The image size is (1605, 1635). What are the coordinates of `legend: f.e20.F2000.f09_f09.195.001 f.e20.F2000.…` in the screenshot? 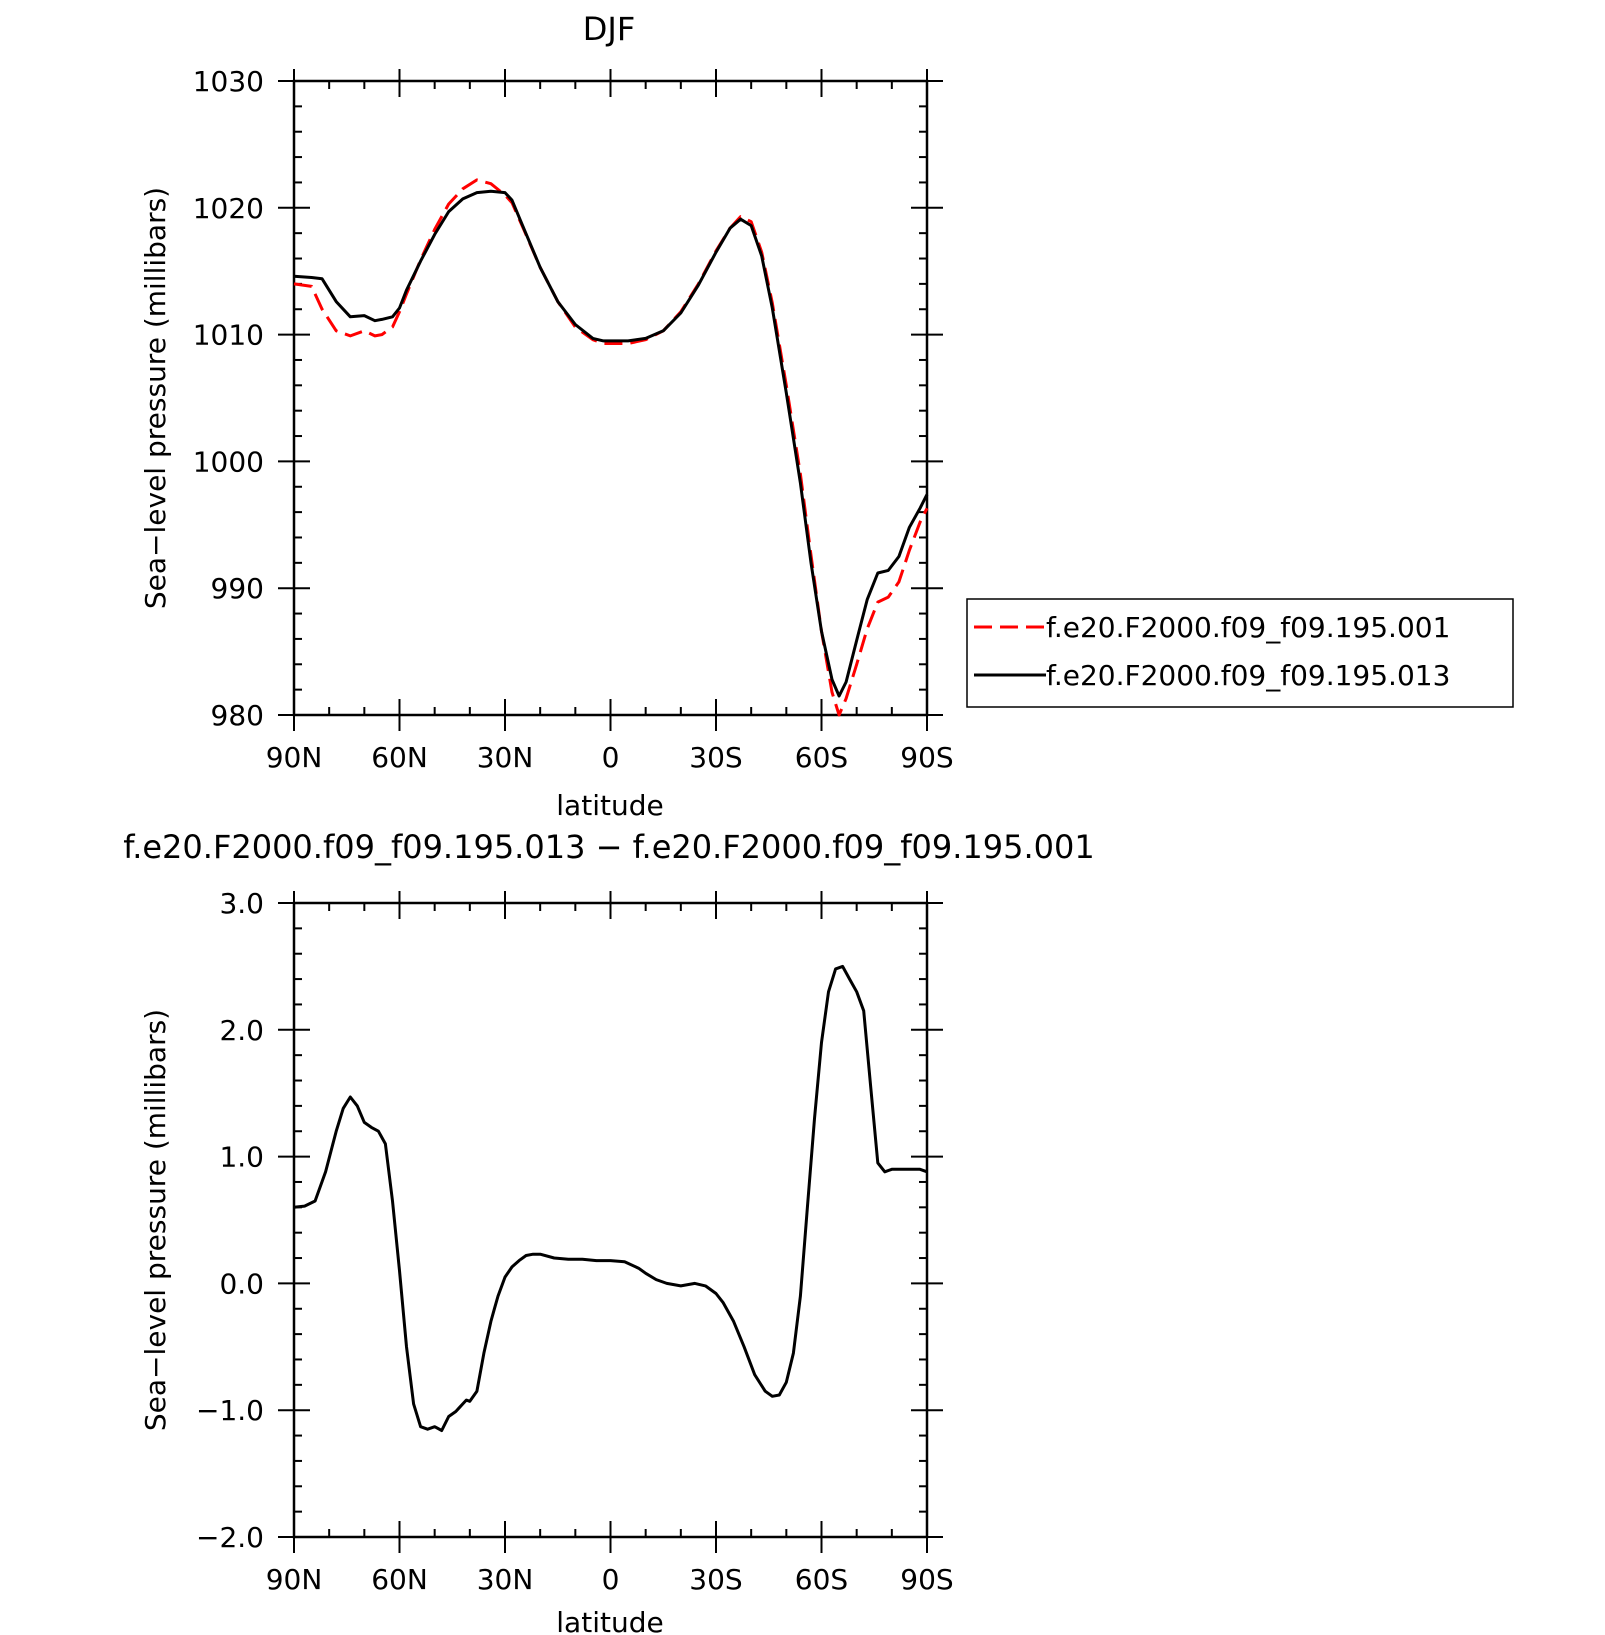 It's located at (1240, 653).